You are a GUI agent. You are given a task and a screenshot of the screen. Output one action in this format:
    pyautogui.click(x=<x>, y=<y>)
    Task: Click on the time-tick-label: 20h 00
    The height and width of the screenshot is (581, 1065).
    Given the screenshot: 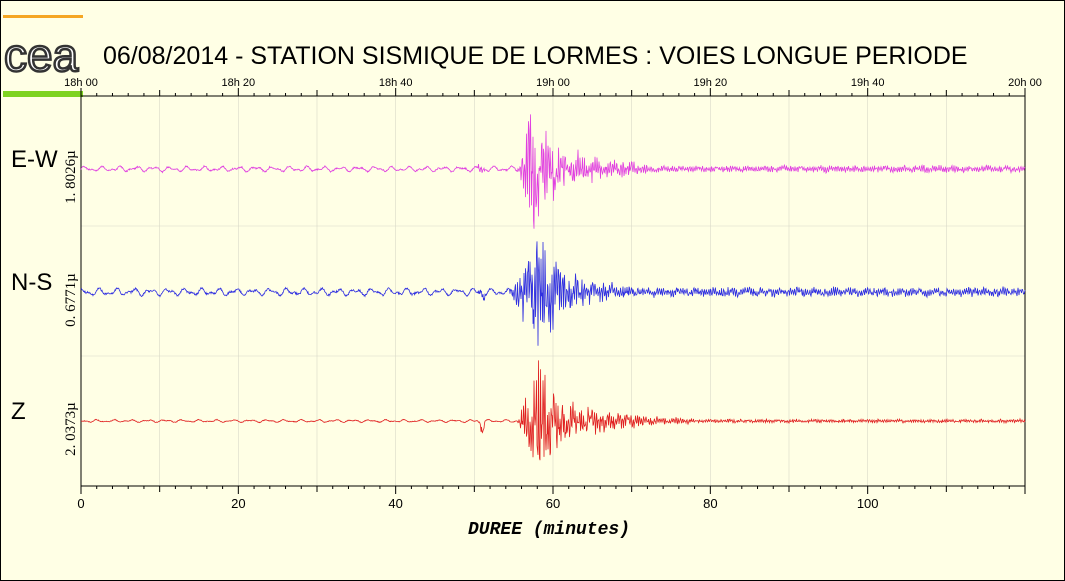 What is the action you would take?
    pyautogui.click(x=1025, y=83)
    